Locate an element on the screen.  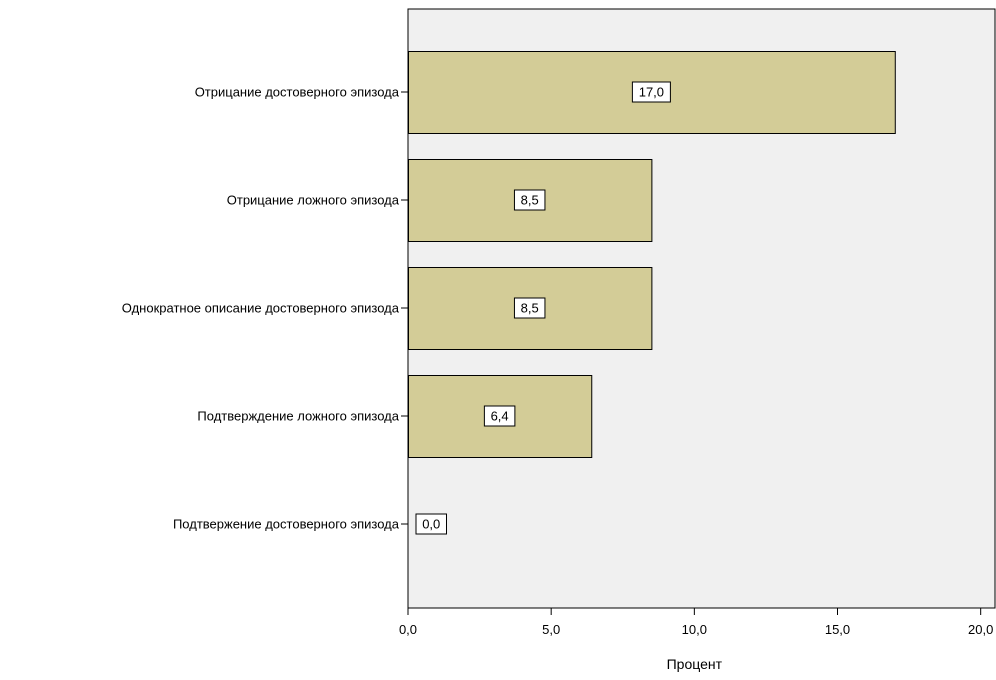
data-label: 0,0 is located at coordinates (431, 524).